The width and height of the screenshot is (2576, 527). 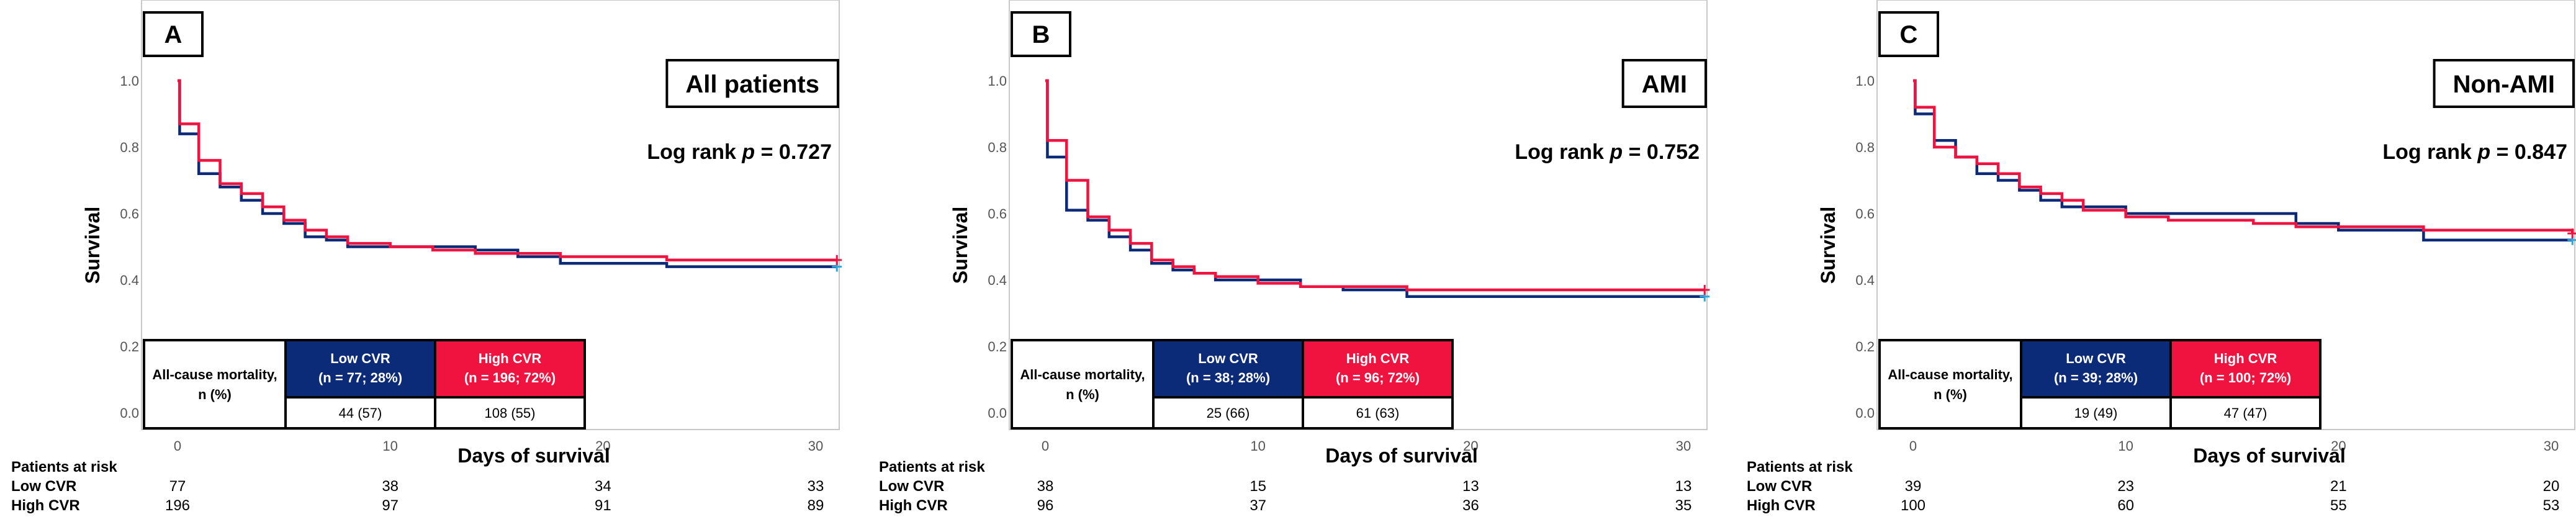 I want to click on risk-value: 34, so click(x=603, y=486).